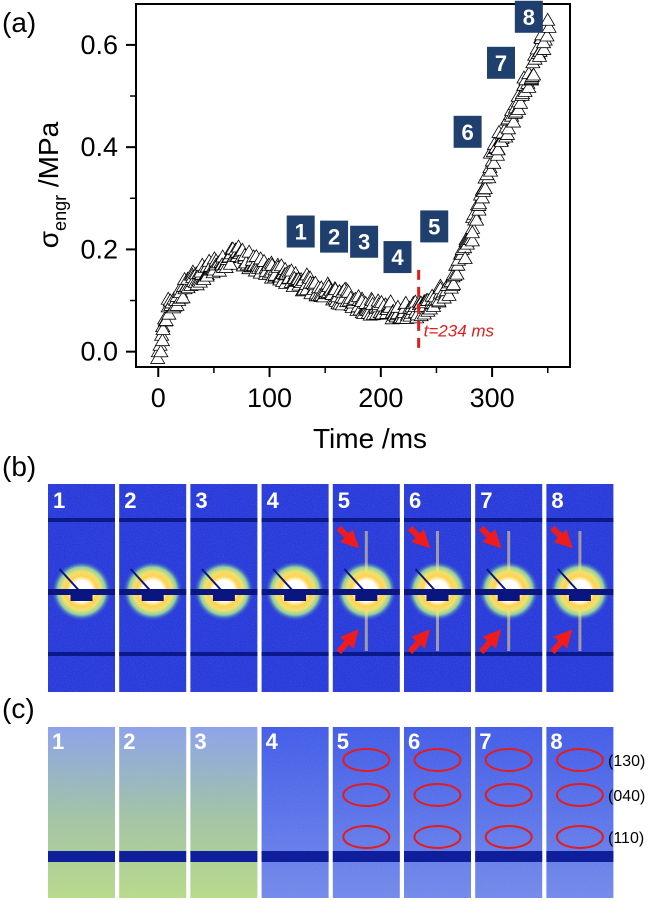 The width and height of the screenshot is (657, 900). What do you see at coordinates (437, 588) in the screenshot?
I see `saxs-frame-6: 6` at bounding box center [437, 588].